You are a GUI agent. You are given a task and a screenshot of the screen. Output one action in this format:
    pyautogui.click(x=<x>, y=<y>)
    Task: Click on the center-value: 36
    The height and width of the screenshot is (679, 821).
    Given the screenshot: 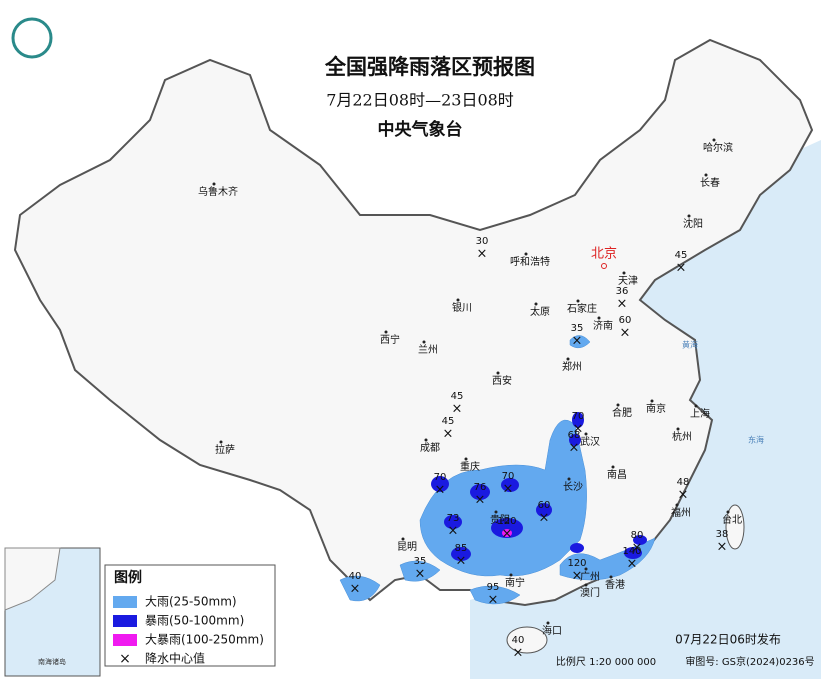 What is the action you would take?
    pyautogui.click(x=622, y=291)
    